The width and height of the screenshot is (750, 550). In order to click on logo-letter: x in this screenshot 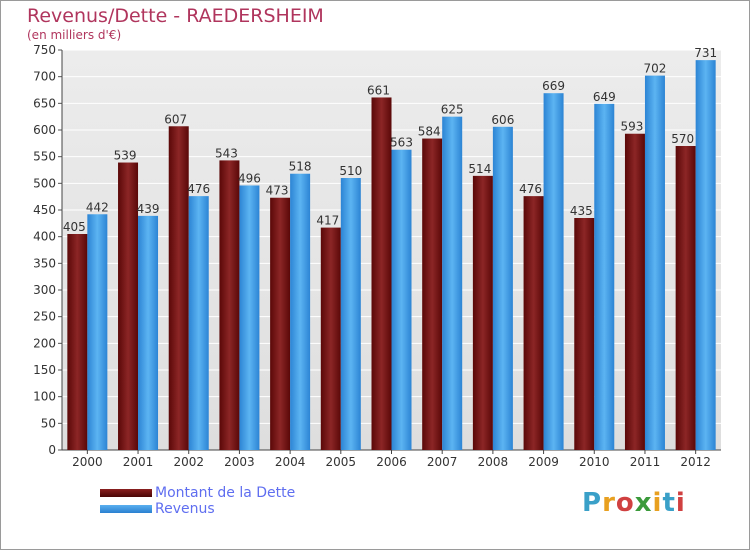, I will do `click(643, 503)`.